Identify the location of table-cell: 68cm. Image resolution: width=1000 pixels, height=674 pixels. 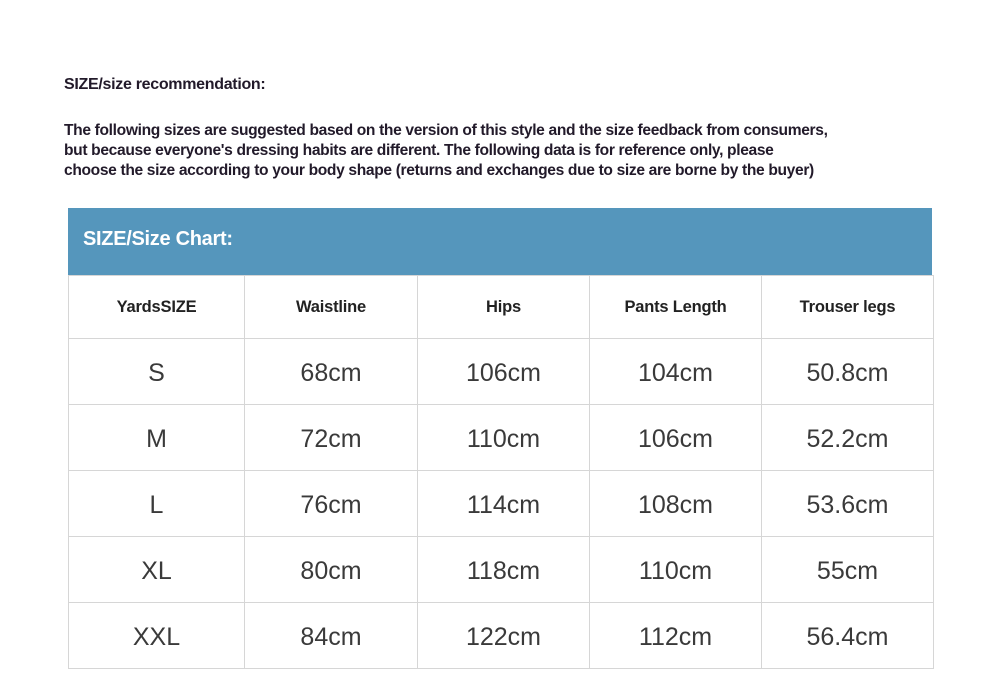
(331, 371).